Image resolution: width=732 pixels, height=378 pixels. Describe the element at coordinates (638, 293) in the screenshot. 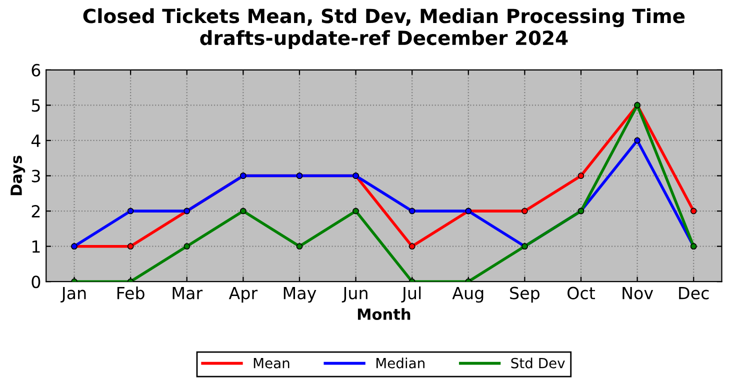

I see `x-tick-label: Nov` at that location.